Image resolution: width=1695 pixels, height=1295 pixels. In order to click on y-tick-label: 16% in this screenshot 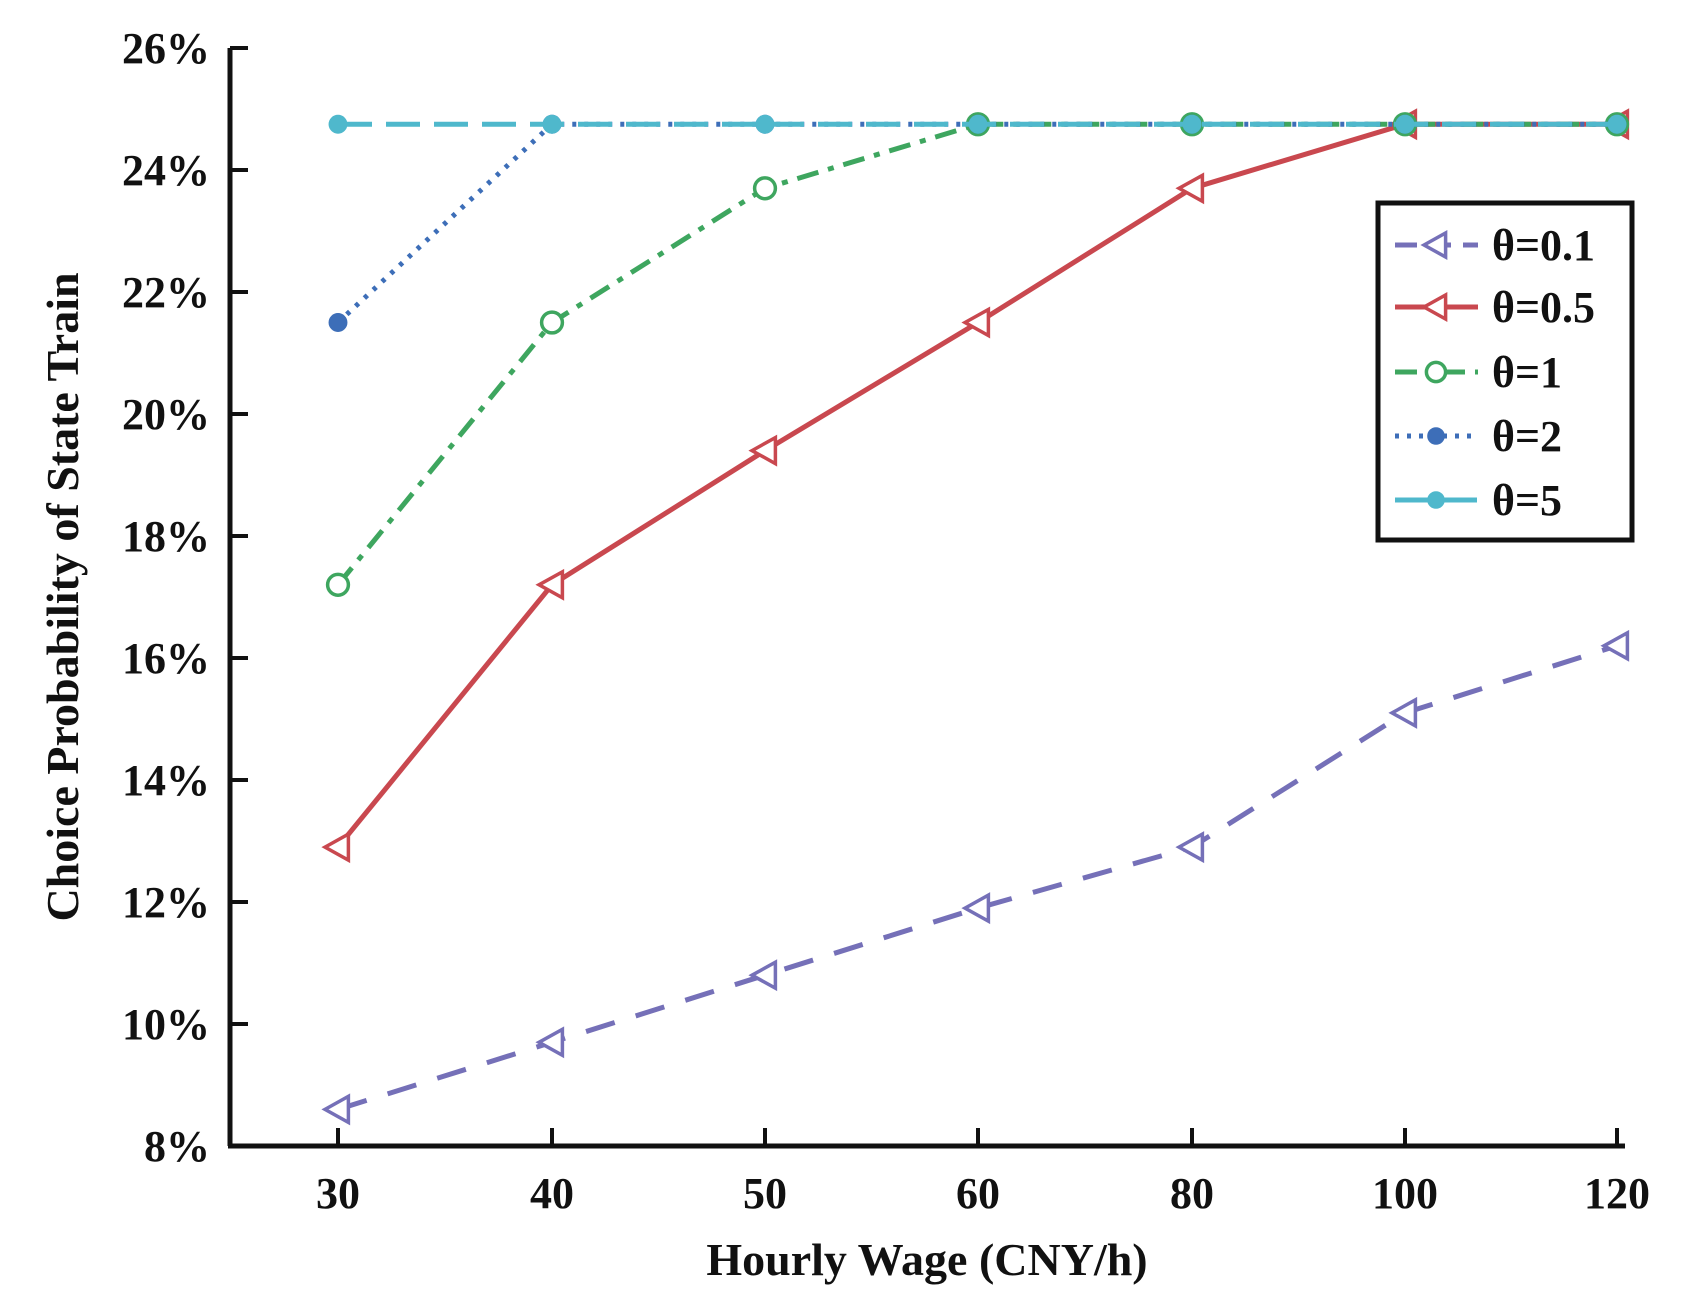, I will do `click(166, 658)`.